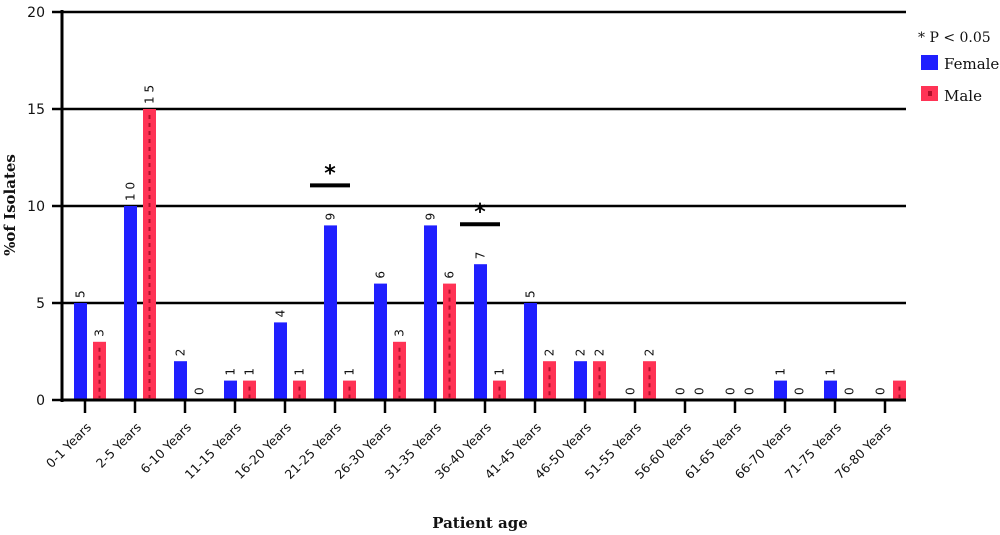  Describe the element at coordinates (971, 64) in the screenshot. I see `legend-label-female: Female` at that location.